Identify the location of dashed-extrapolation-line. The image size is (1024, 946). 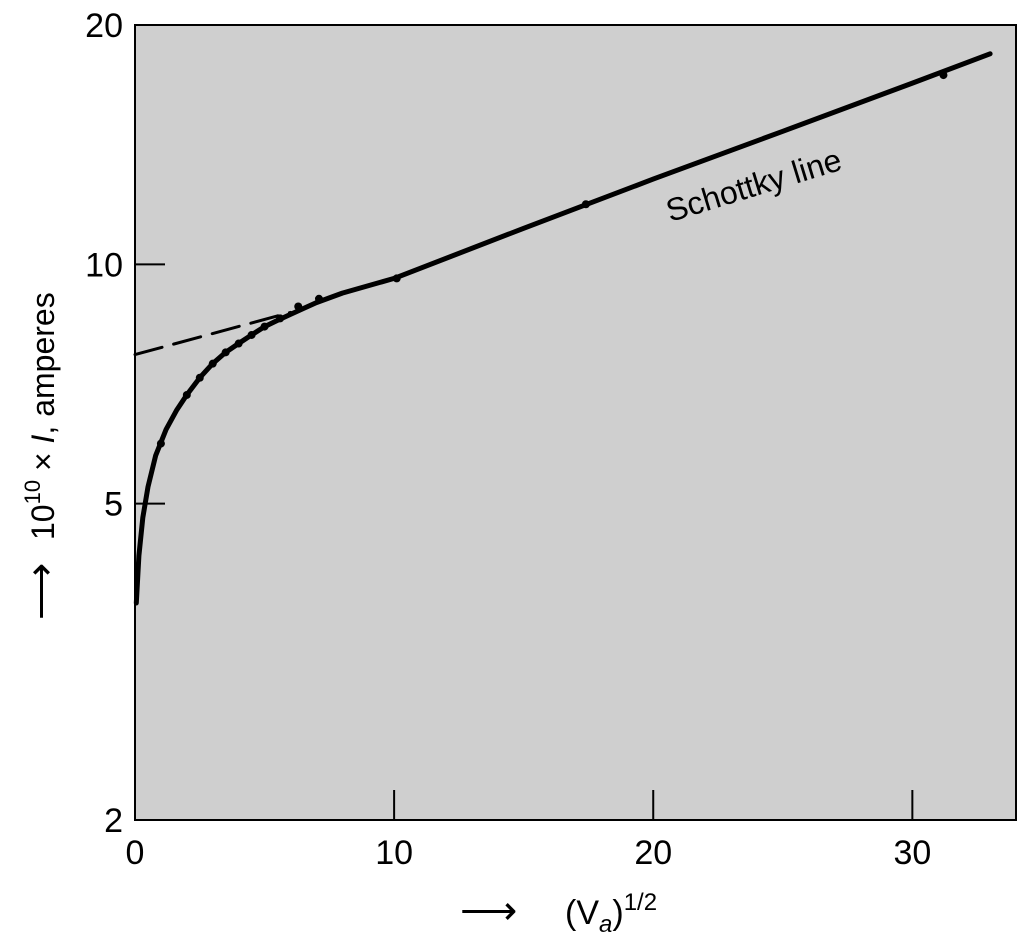
(212, 333).